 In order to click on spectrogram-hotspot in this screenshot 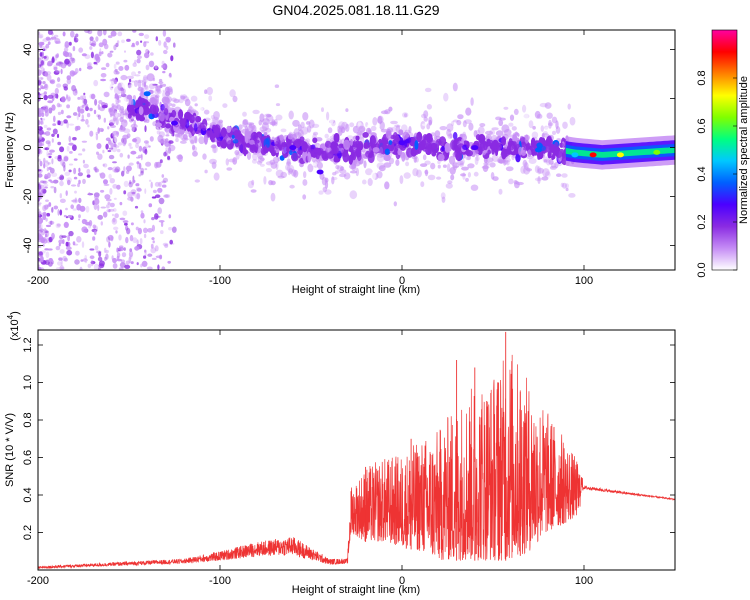, I will do `click(293, 148)`.